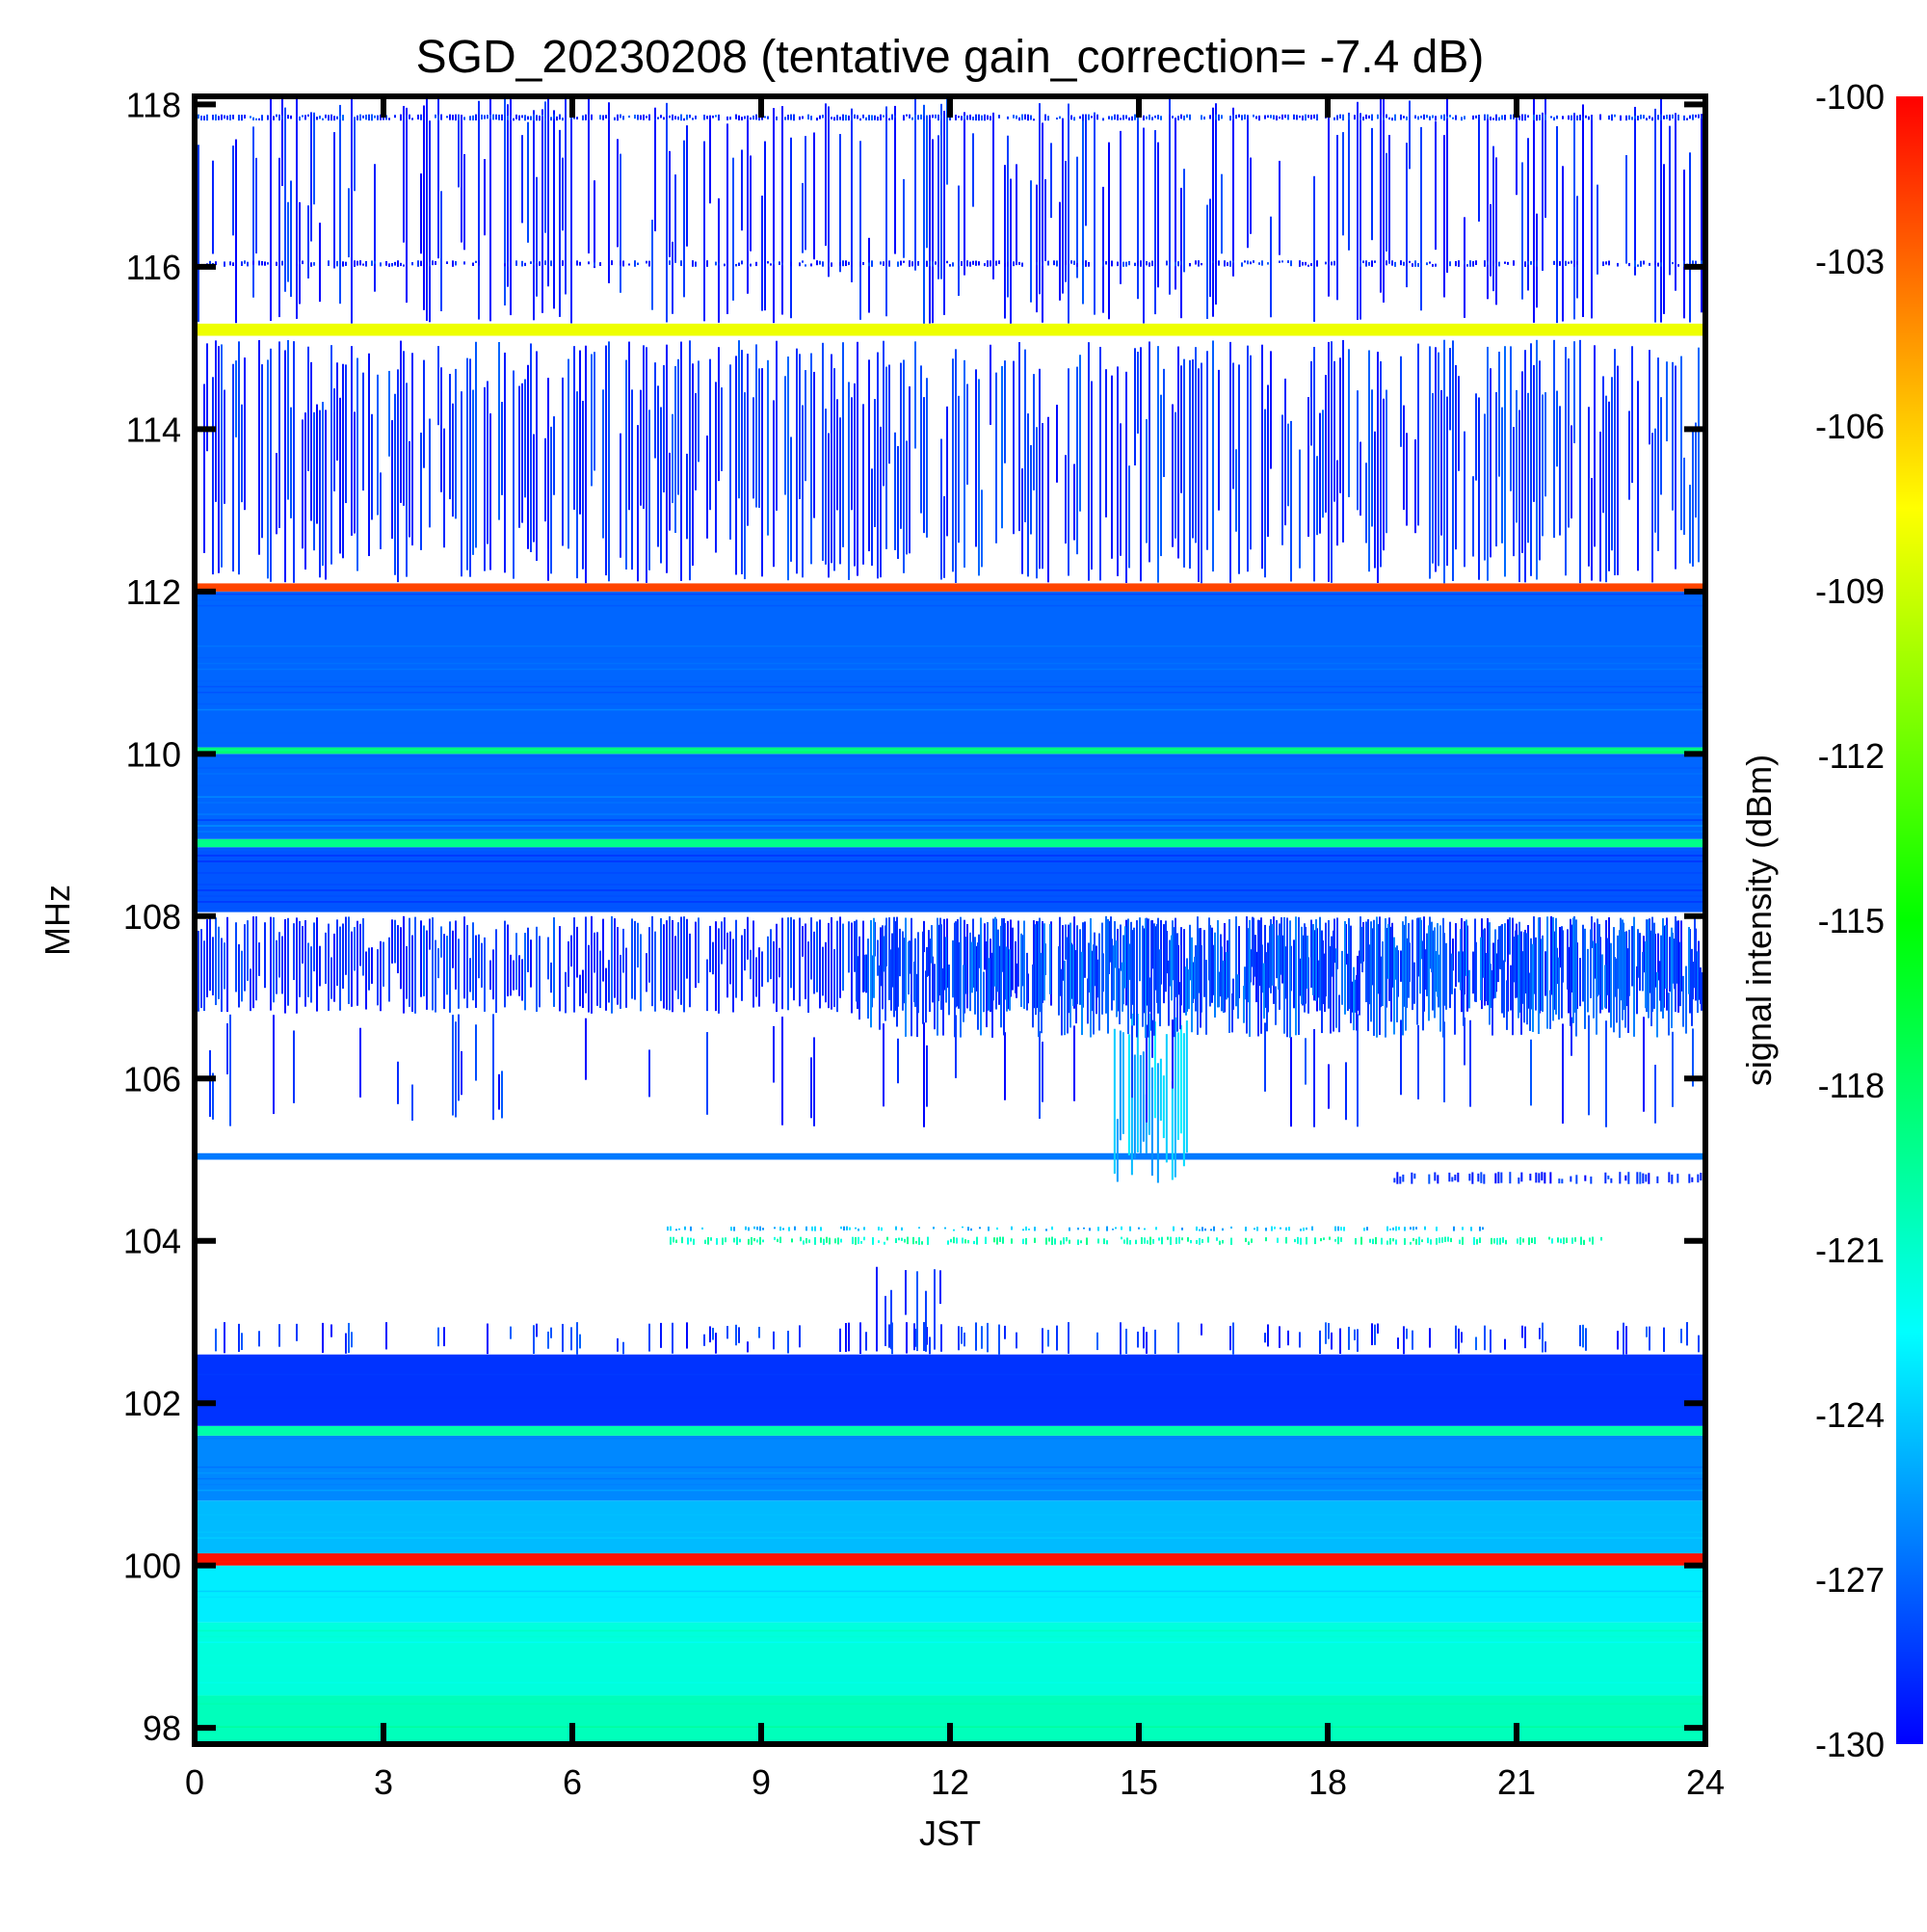 The width and height of the screenshot is (1927, 1932). I want to click on band-line, so click(950, 692).